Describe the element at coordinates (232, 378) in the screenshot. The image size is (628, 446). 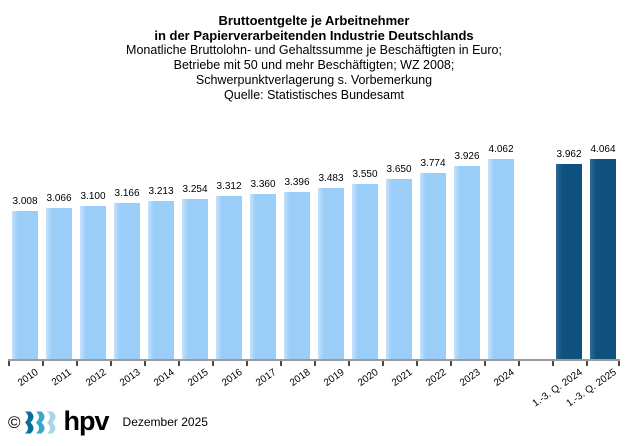
I see `x-axis-label: 2016` at that location.